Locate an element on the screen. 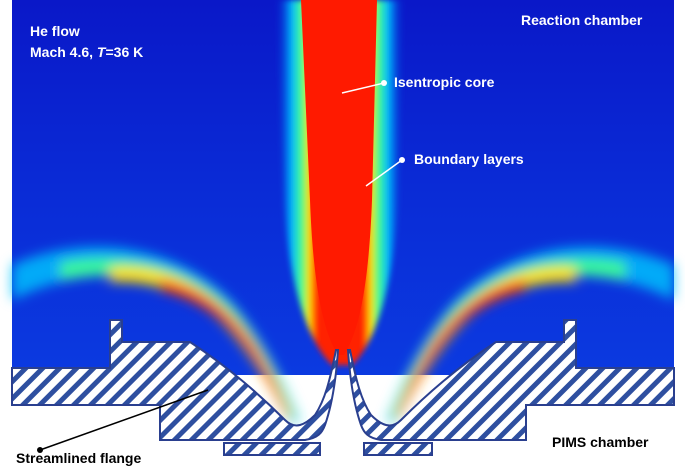 This screenshot has width=685, height=467. flow-conditions-label: Mach 4.6, T=36 K is located at coordinates (86, 52).